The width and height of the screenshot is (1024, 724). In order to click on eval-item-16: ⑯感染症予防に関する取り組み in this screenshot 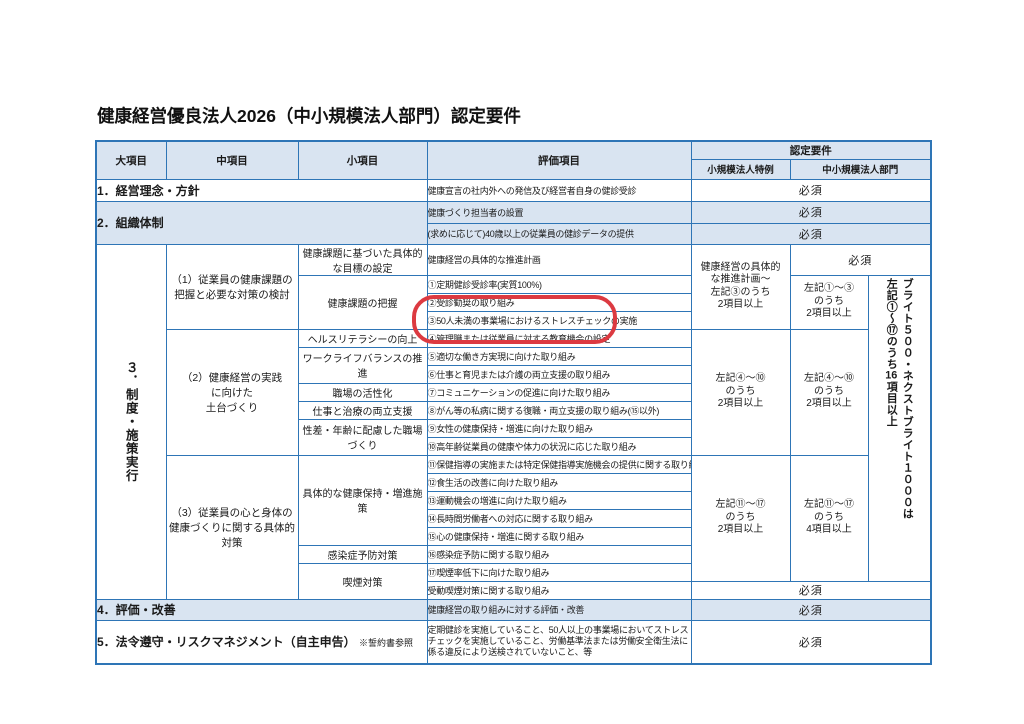, I will do `click(559, 554)`.